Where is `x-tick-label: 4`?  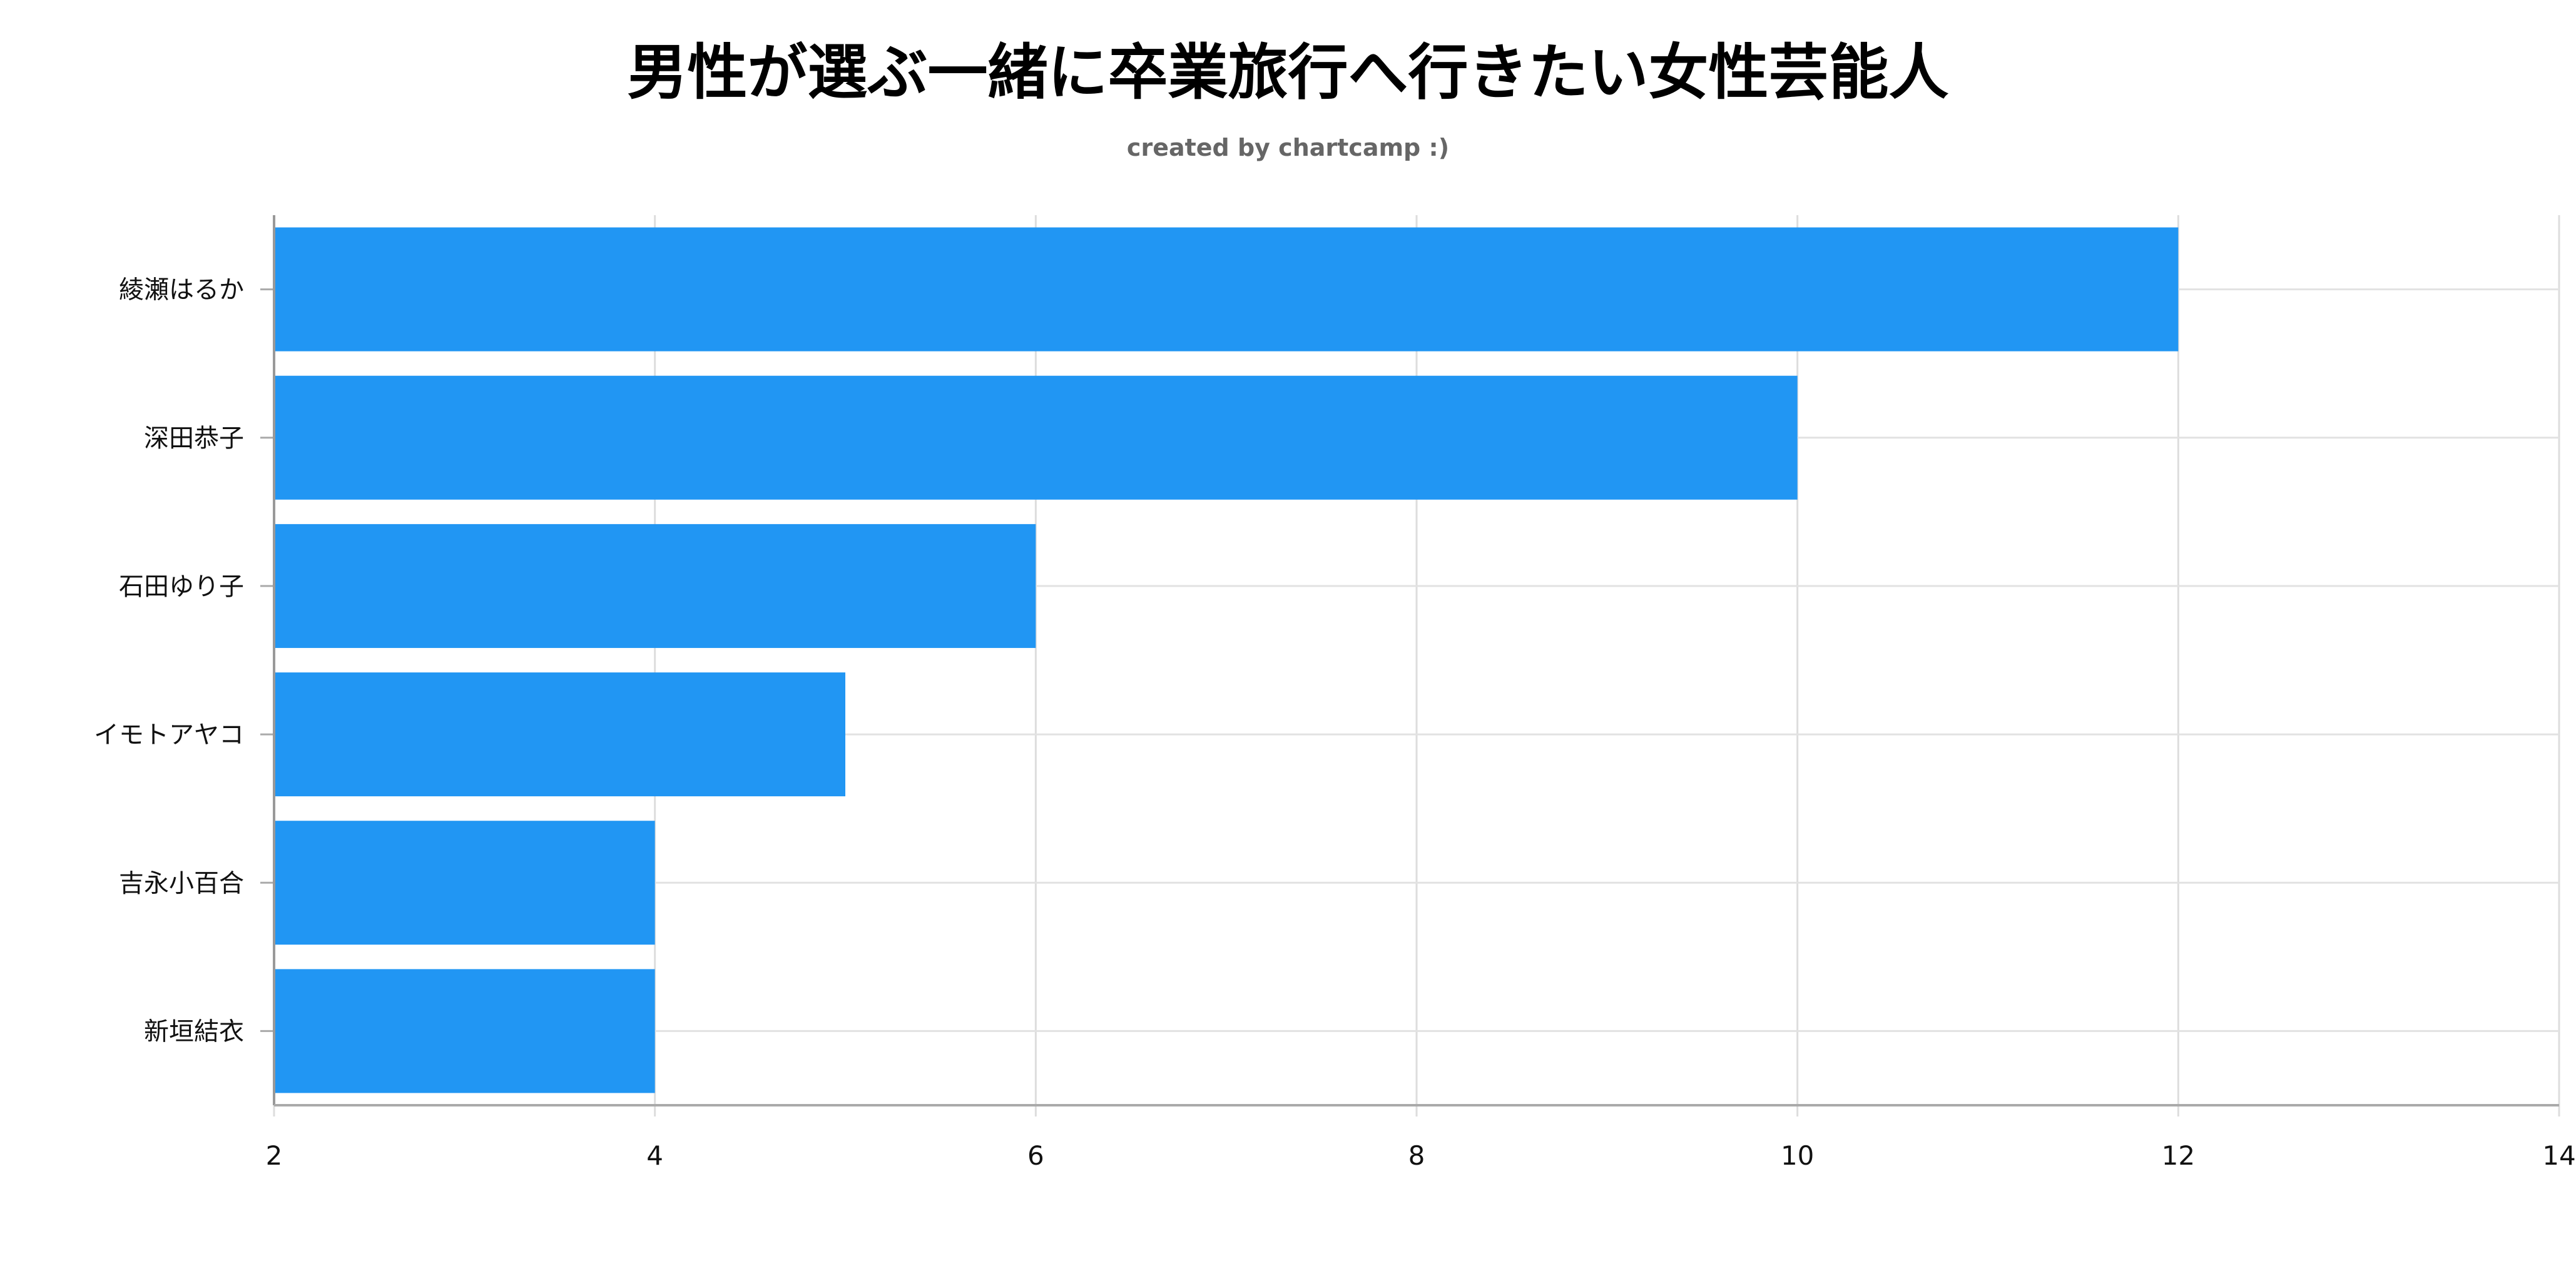 x-tick-label: 4 is located at coordinates (654, 1155).